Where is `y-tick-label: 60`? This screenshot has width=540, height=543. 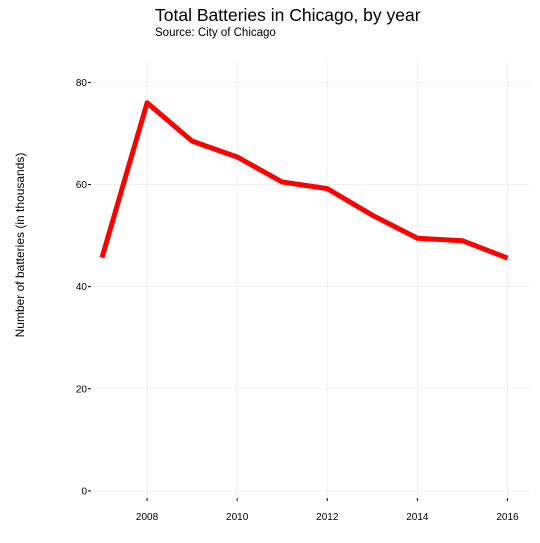
y-tick-label: 60 is located at coordinates (82, 185).